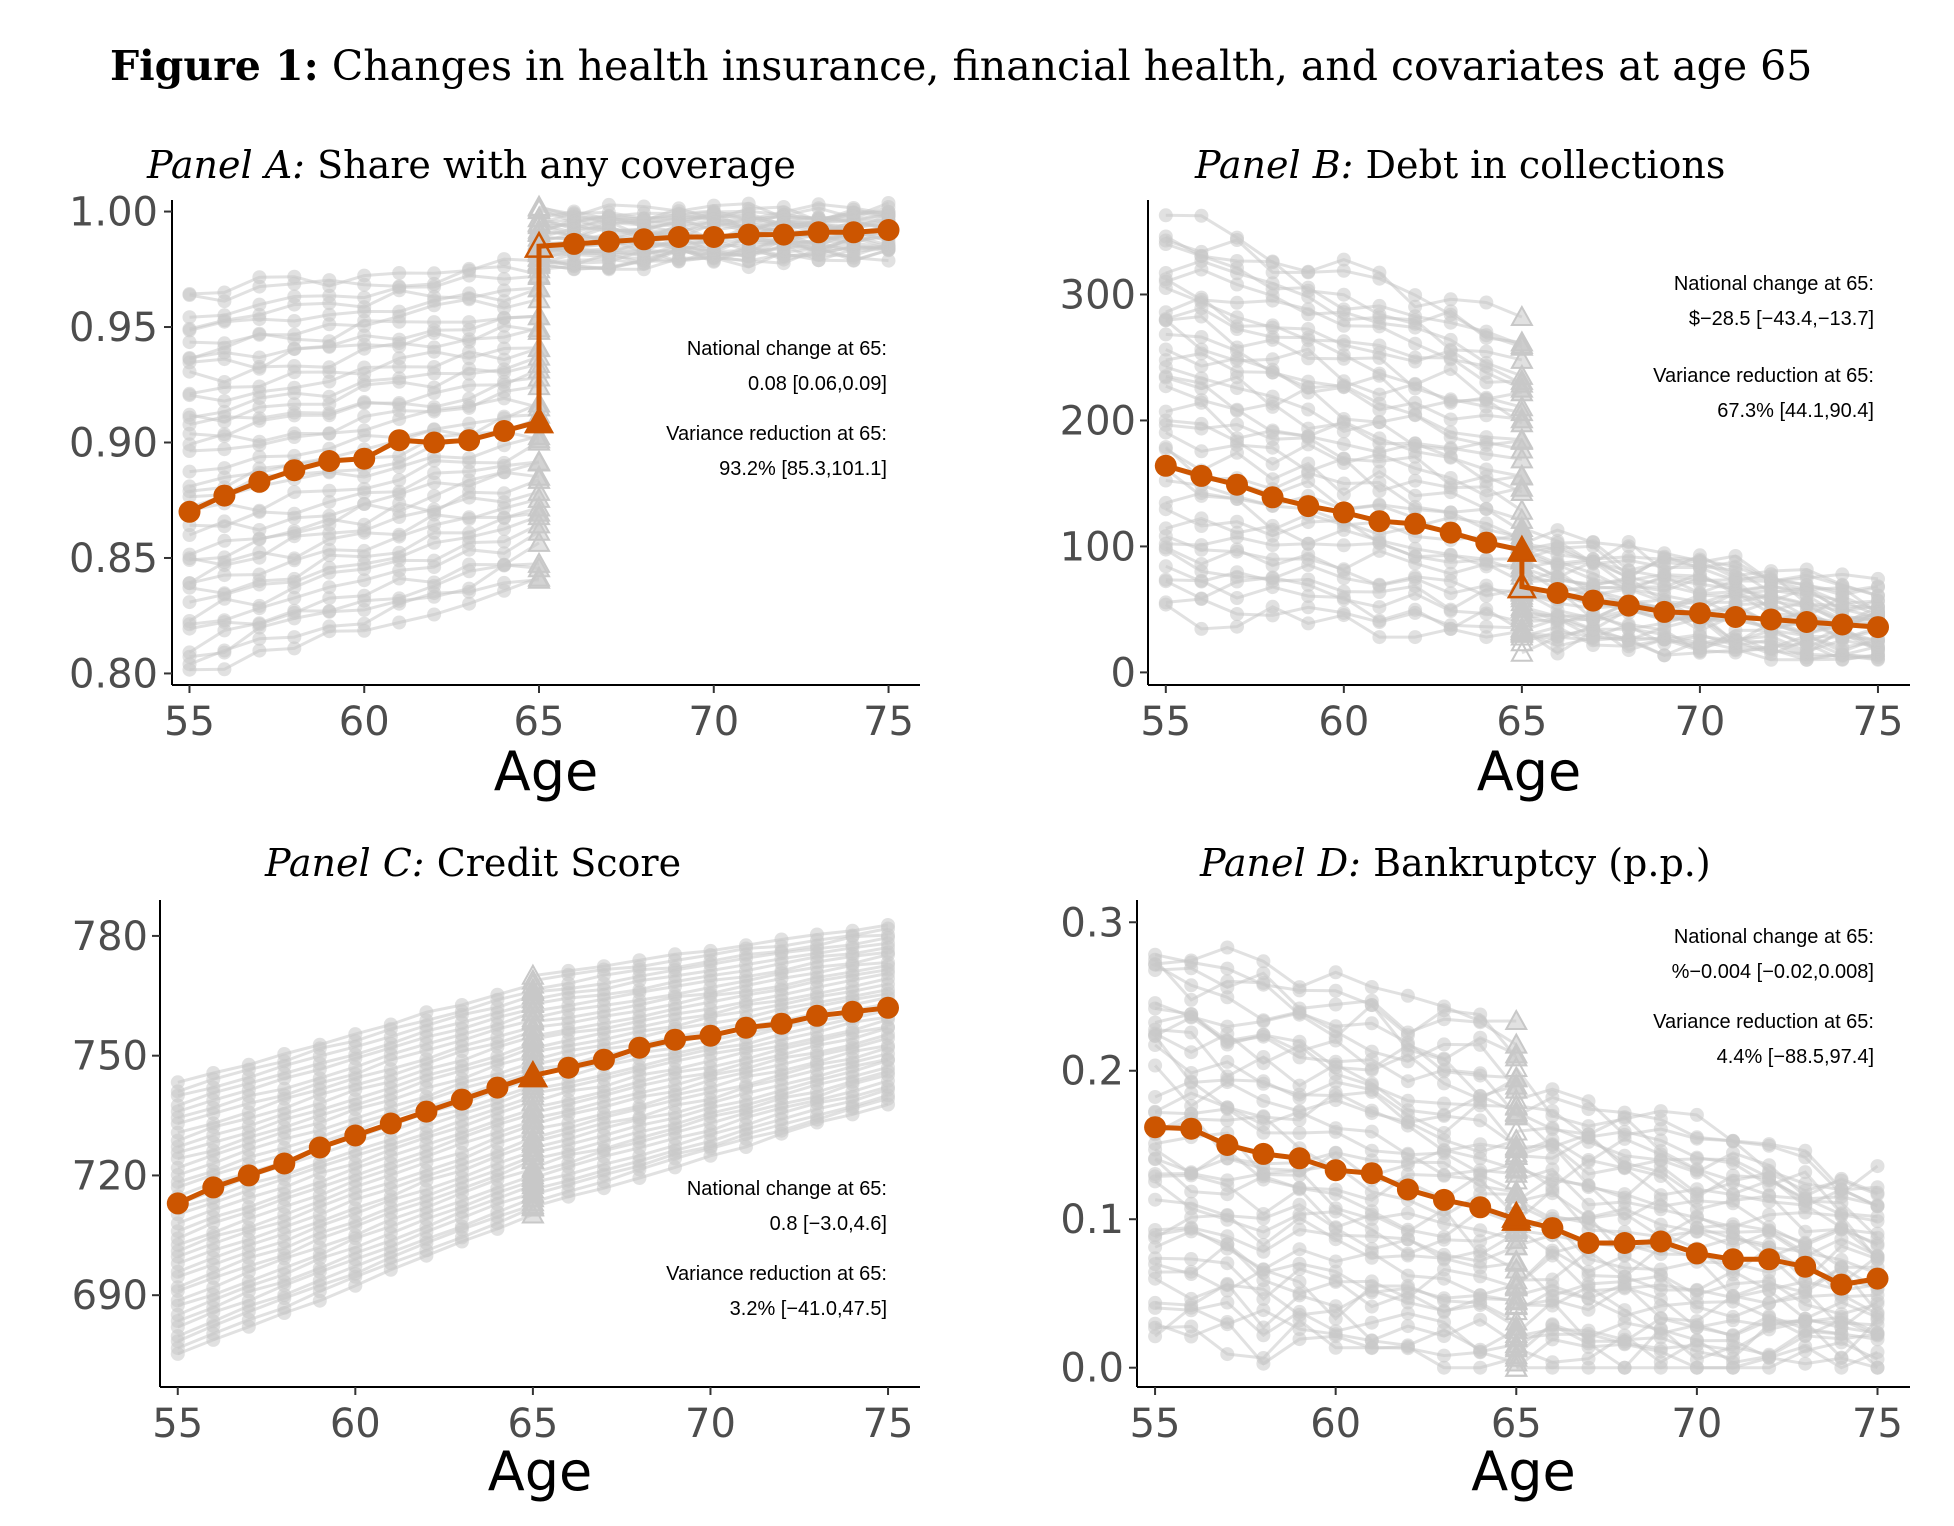  Describe the element at coordinates (1516, 1217) in the screenshot. I see `panel-d-national-age65-marker-filled` at that location.